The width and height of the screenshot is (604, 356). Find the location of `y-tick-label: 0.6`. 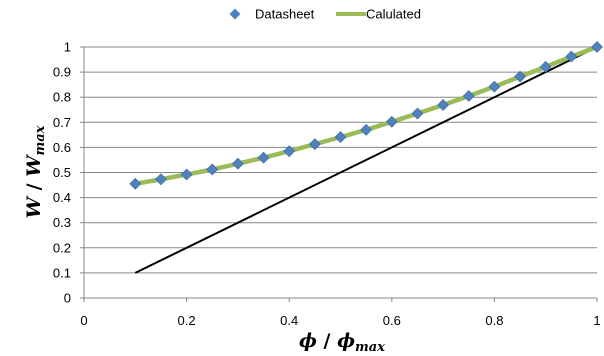

y-tick-label: 0.6 is located at coordinates (62, 147).